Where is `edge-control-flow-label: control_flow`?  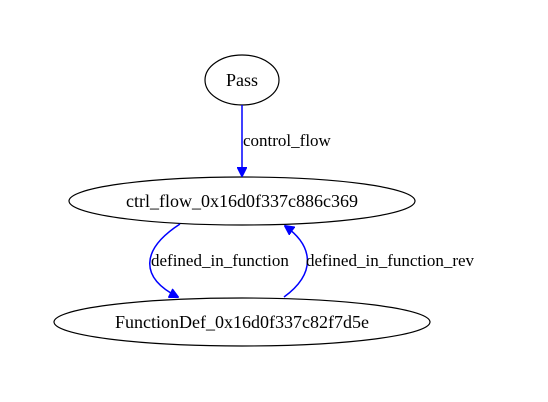 edge-control-flow-label: control_flow is located at coordinates (287, 140).